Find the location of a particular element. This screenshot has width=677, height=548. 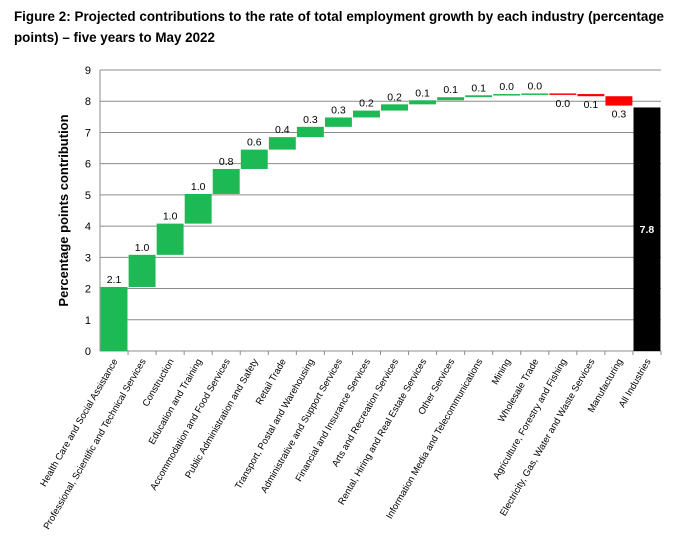

y-tick-label: 9 is located at coordinates (88, 71).